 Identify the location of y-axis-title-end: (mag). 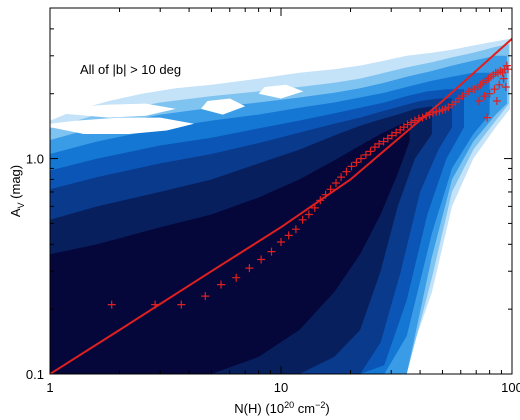
(15, 184).